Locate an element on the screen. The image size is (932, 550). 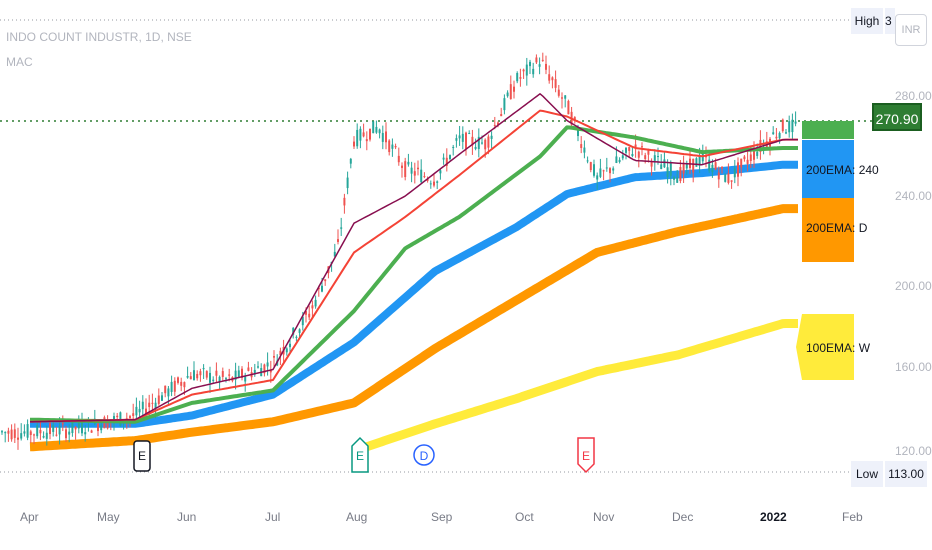
event-marker-letter: D is located at coordinates (424, 456).